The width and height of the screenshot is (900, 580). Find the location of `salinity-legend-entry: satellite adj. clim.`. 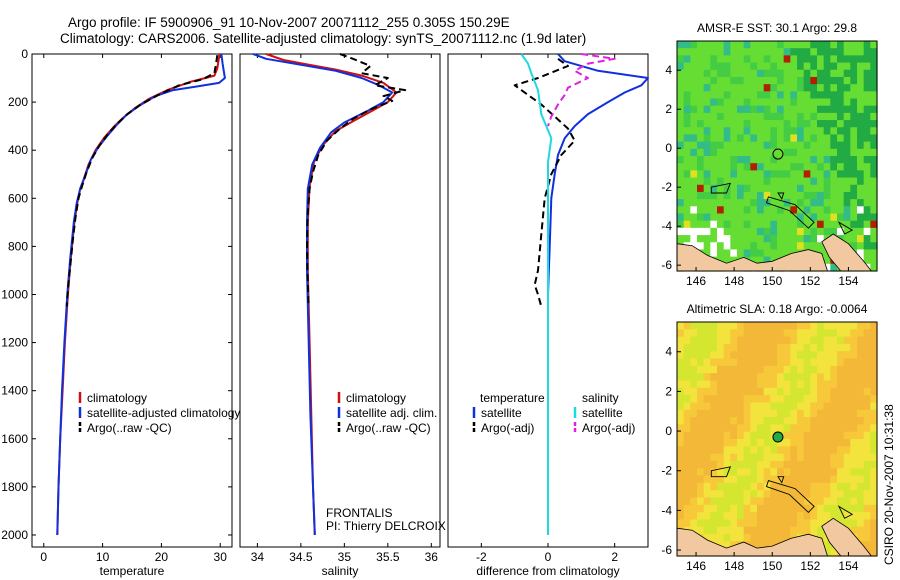

salinity-legend-entry: satellite adj. clim. is located at coordinates (391, 413).